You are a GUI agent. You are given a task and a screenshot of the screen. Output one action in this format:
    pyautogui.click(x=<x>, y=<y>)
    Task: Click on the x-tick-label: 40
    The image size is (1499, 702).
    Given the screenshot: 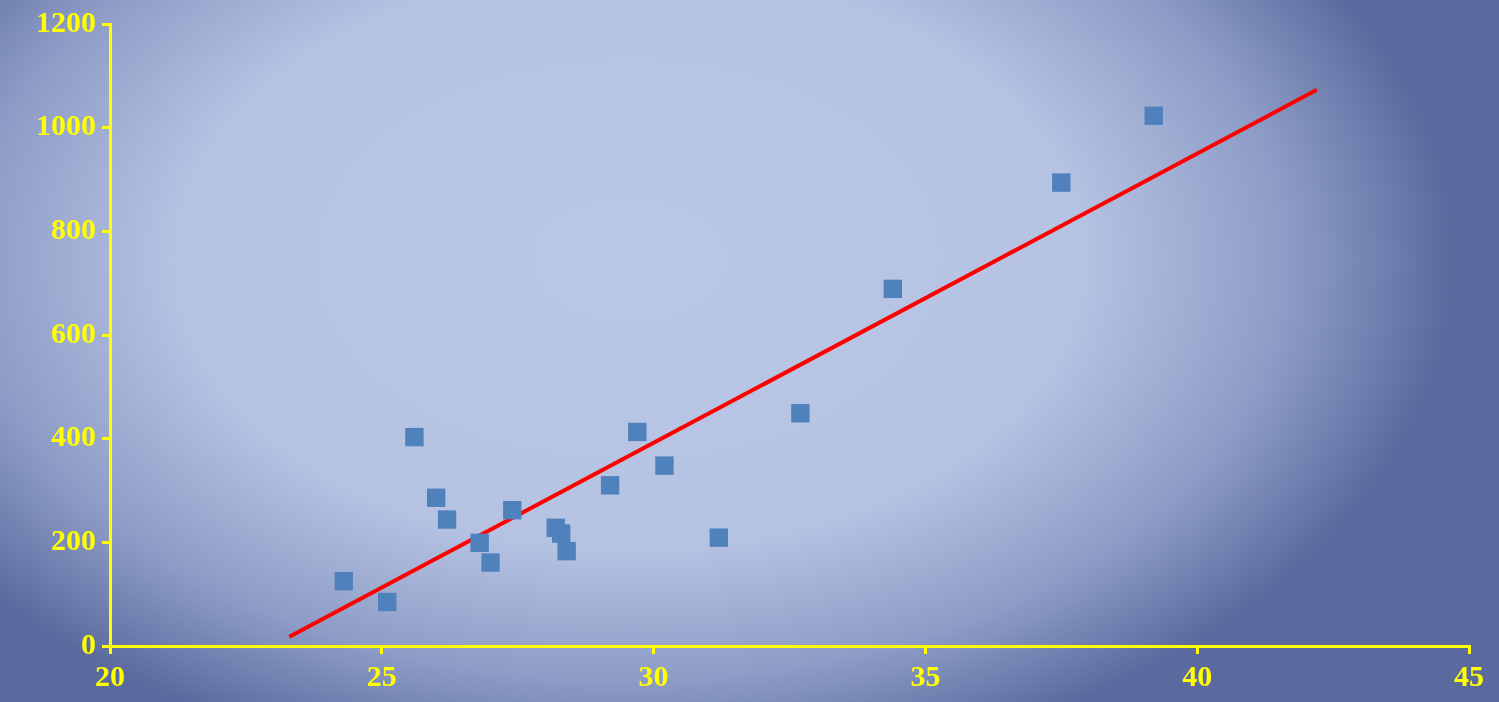 What is the action you would take?
    pyautogui.click(x=1197, y=675)
    